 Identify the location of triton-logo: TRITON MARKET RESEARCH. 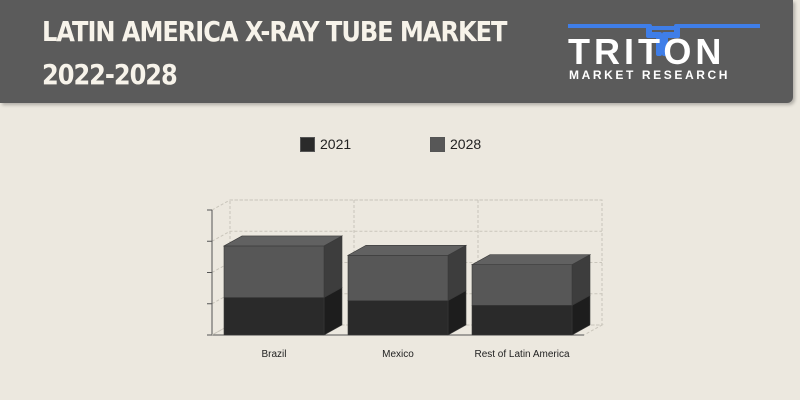
(664, 51).